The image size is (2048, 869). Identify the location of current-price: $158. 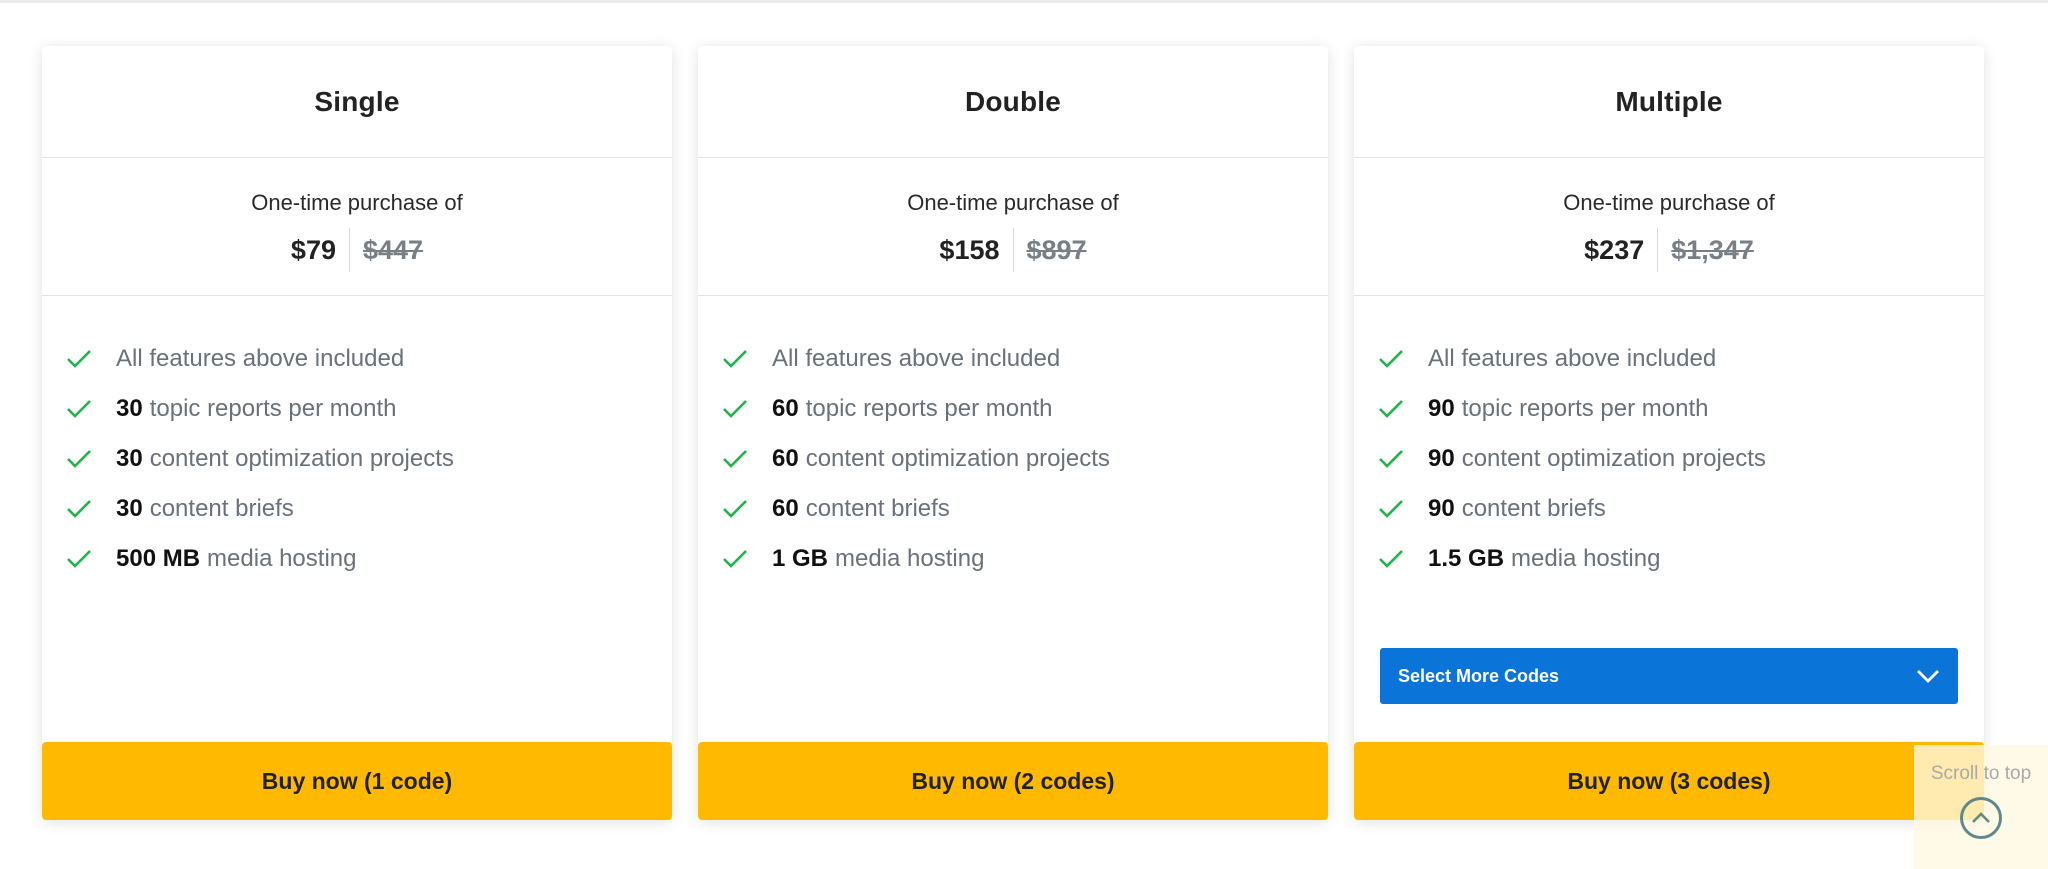
(969, 249).